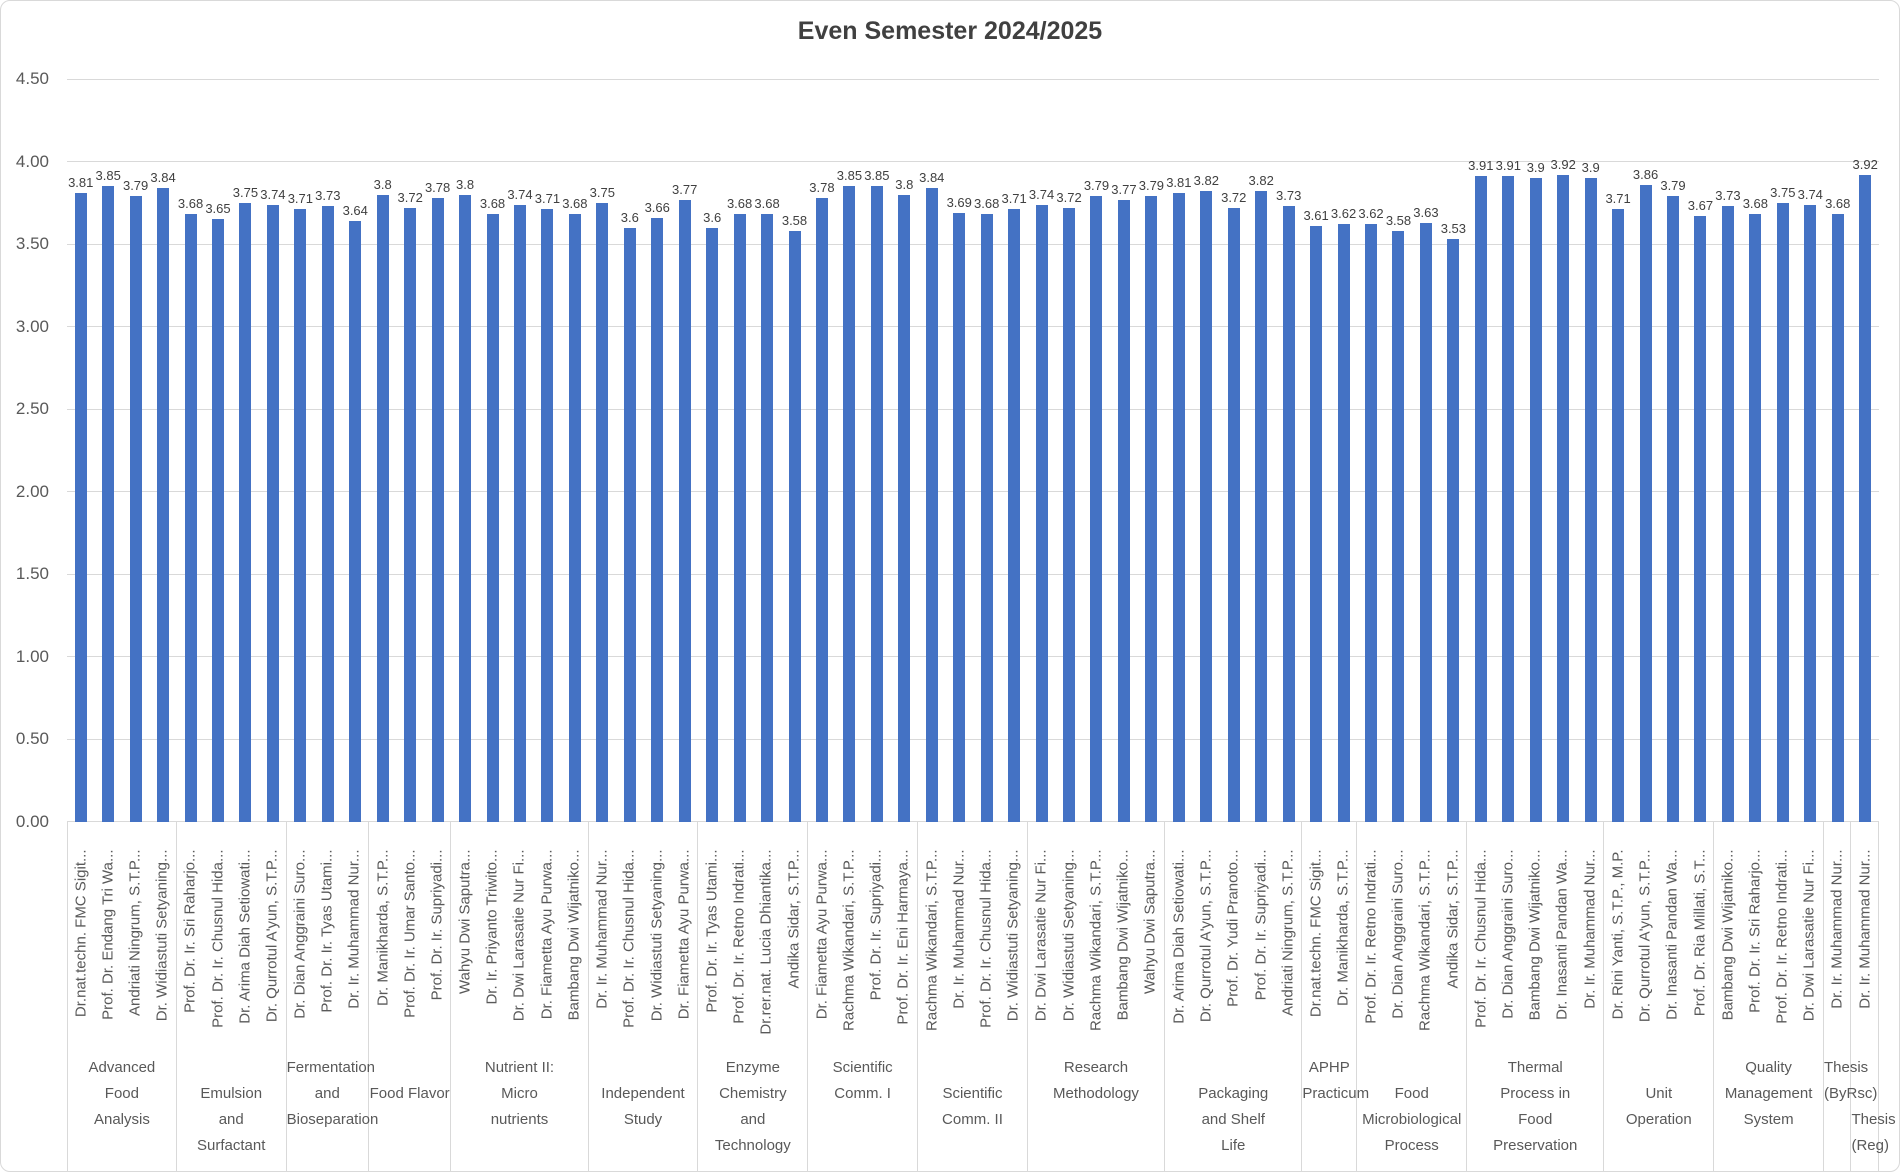 The image size is (1900, 1172). I want to click on lecturer-cell: Dr. Rini Yanti, S.T.P., M.P., so click(1617, 931).